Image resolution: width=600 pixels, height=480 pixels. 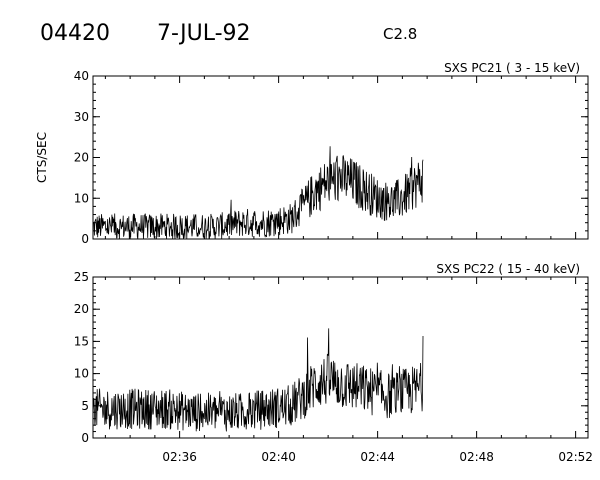 What do you see at coordinates (85, 406) in the screenshot?
I see `y-tick-label: 5` at bounding box center [85, 406].